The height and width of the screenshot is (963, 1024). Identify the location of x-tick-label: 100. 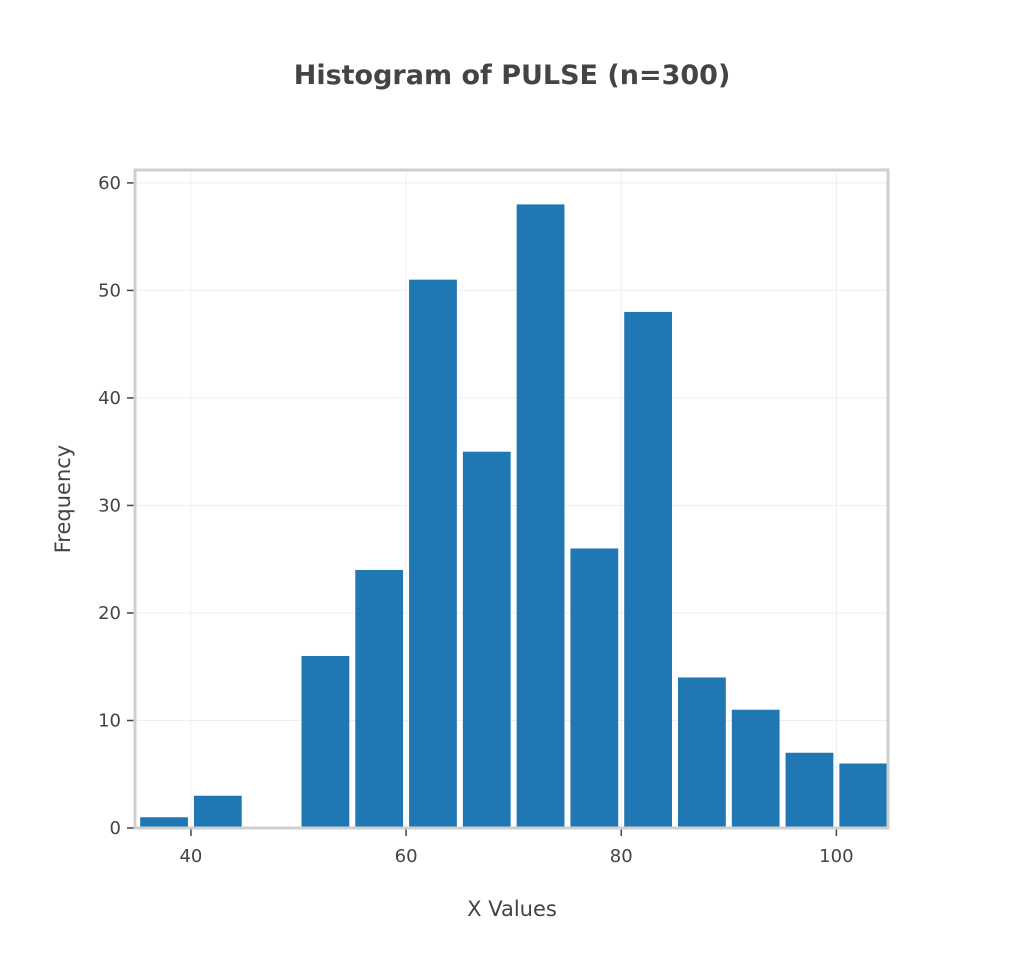
(836, 856).